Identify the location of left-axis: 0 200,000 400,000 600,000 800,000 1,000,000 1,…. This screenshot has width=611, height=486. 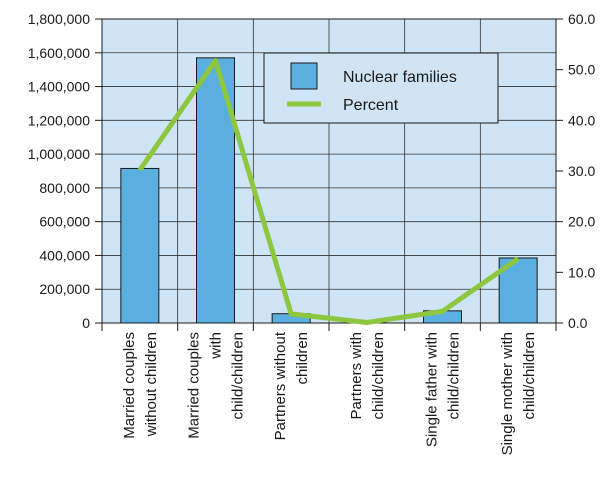
(65, 171).